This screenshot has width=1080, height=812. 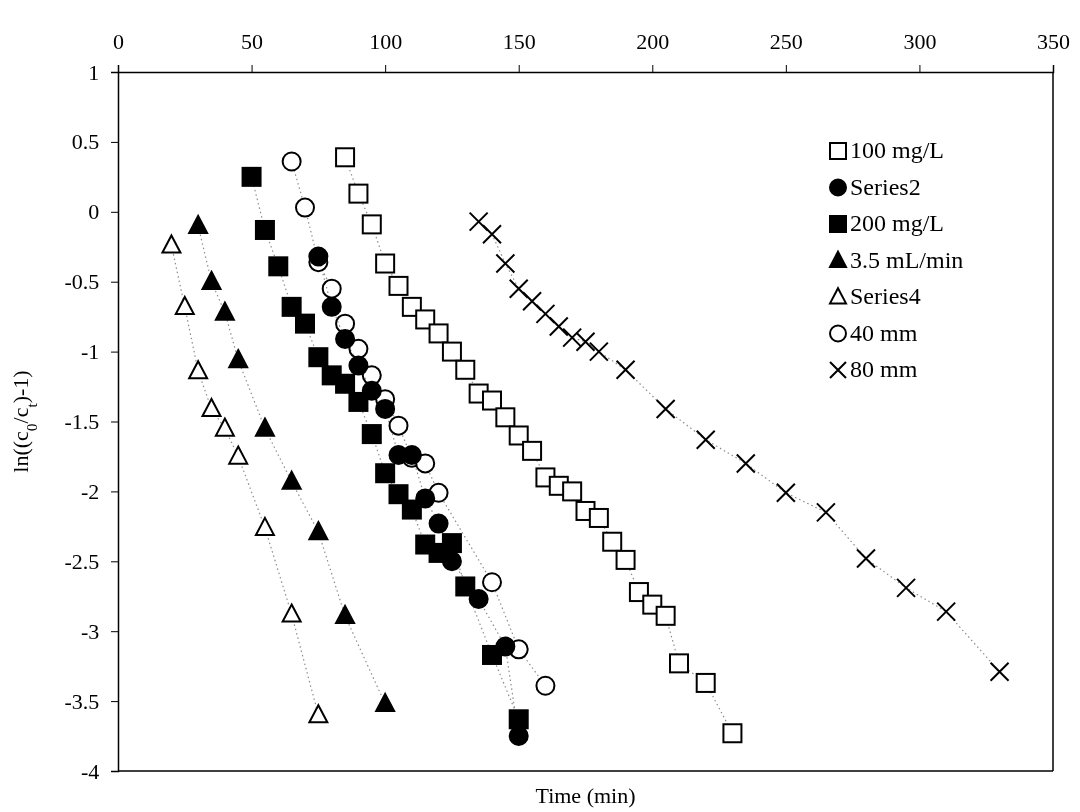 What do you see at coordinates (885, 296) in the screenshot?
I see `legend-label: Series4` at bounding box center [885, 296].